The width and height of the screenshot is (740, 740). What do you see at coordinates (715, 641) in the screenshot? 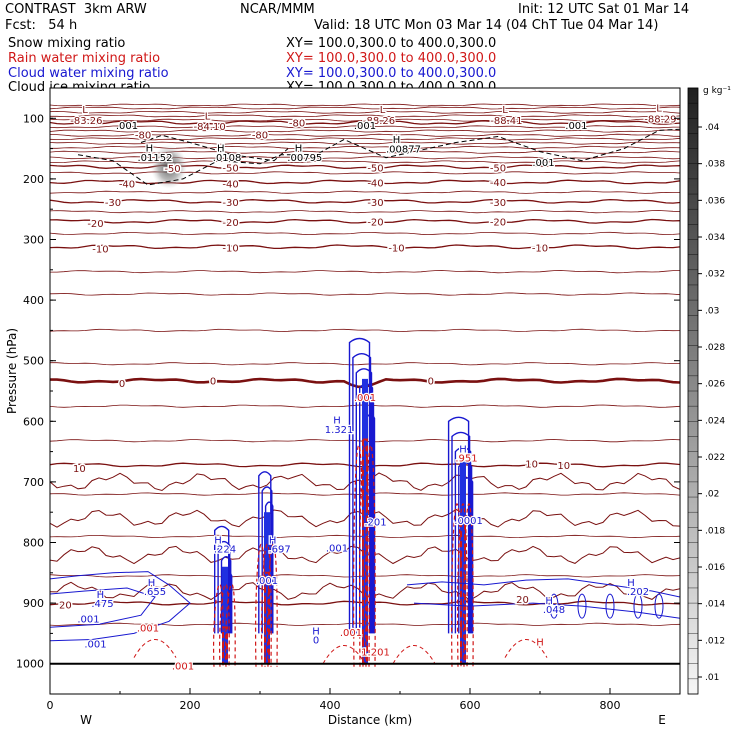
I see `colorbar-tick-label: .012` at bounding box center [715, 641].